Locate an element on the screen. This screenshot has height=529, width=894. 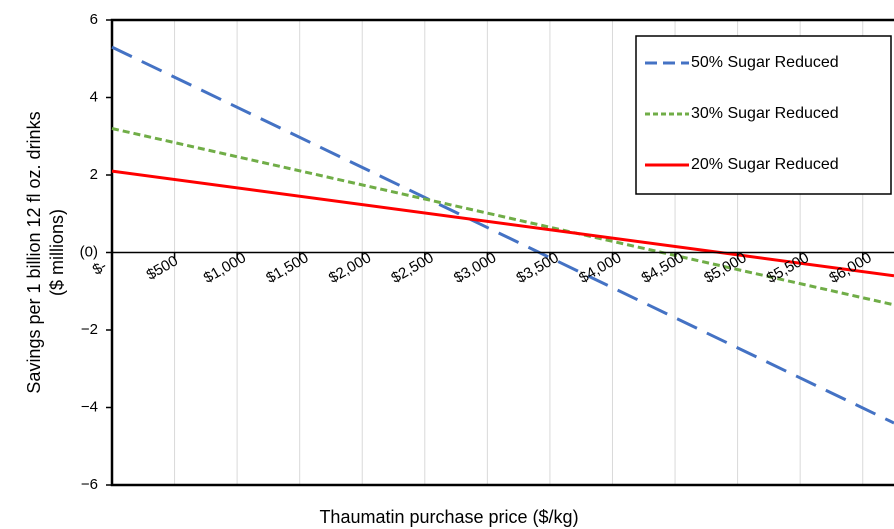
x-tick-label: $4,500 is located at coordinates (663, 268).